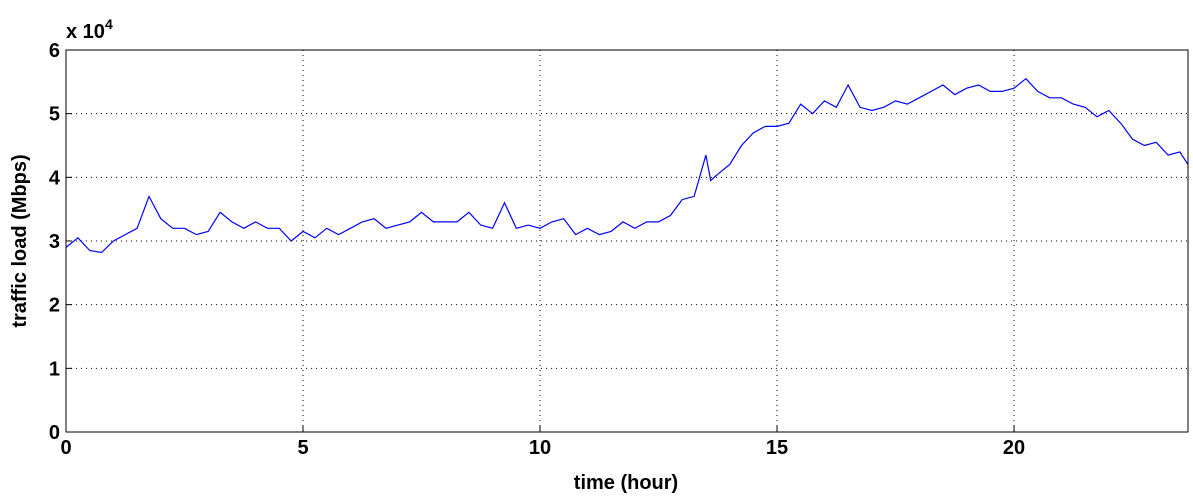 The height and width of the screenshot is (502, 1193). I want to click on y-tick-label: 6, so click(54, 51).